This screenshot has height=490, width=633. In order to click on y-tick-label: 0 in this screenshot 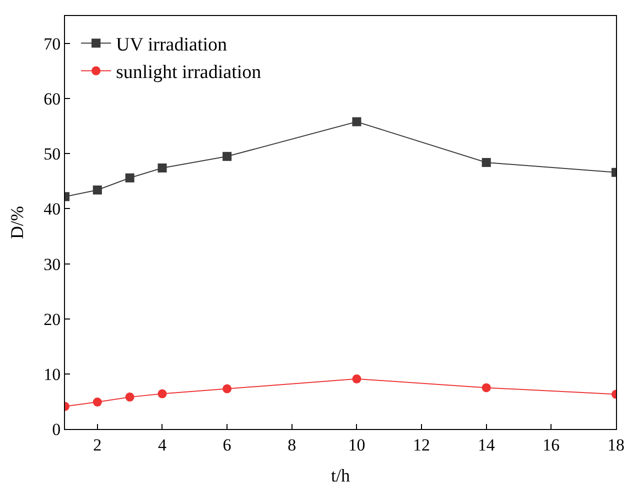, I will do `click(56, 429)`.